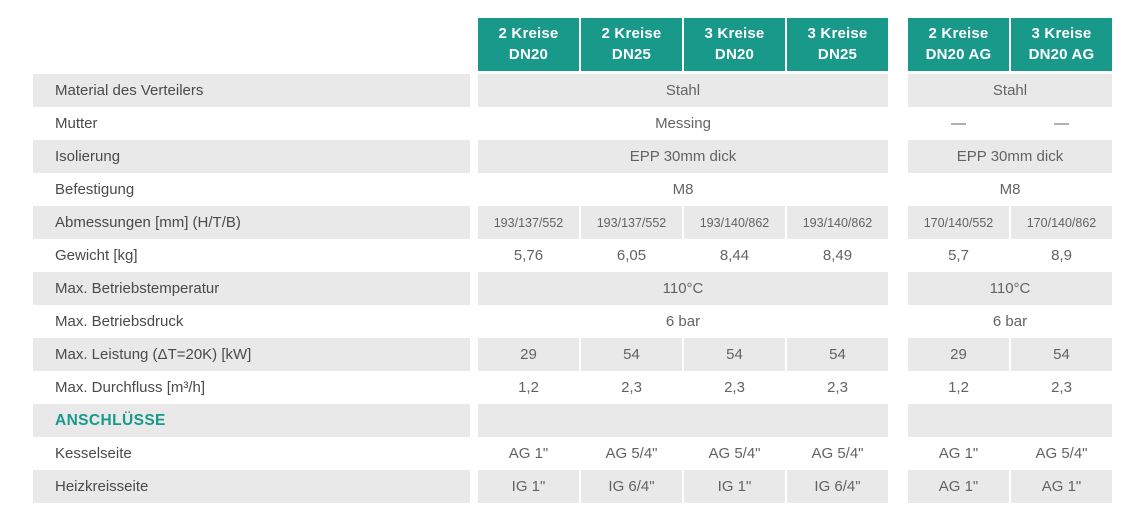 The height and width of the screenshot is (527, 1142). What do you see at coordinates (631, 255) in the screenshot?
I see `value-cell: 6,05` at bounding box center [631, 255].